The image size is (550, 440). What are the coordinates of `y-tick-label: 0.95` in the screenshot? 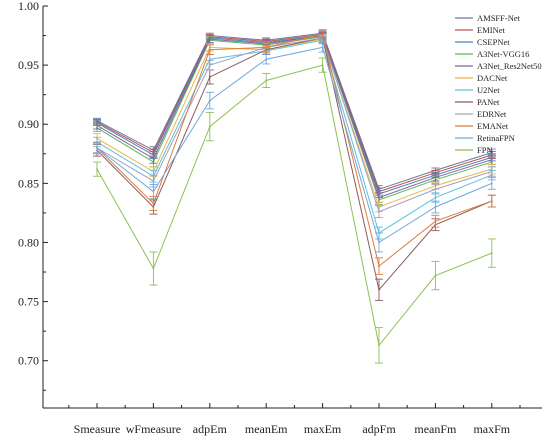 It's located at (28, 65).